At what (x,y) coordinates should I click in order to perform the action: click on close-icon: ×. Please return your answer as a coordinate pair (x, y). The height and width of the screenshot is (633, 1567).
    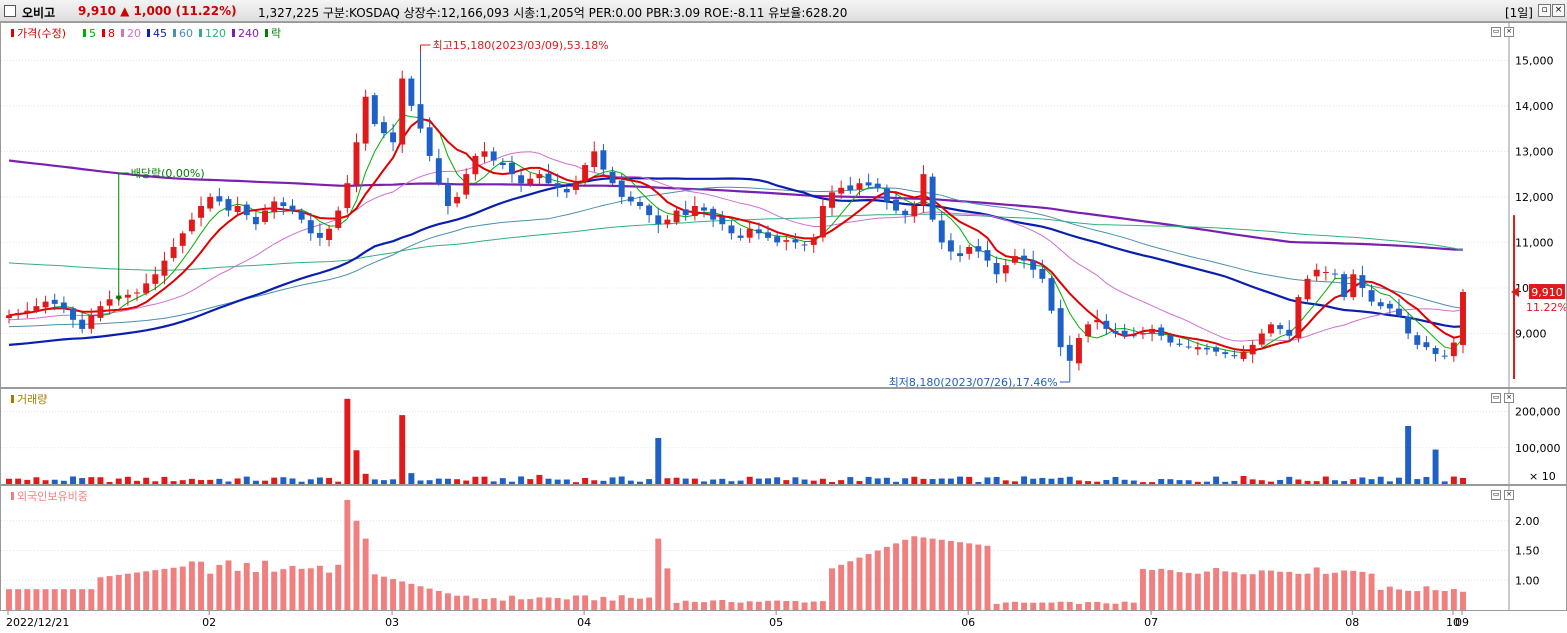
    Looking at the image, I should click on (1558, 10).